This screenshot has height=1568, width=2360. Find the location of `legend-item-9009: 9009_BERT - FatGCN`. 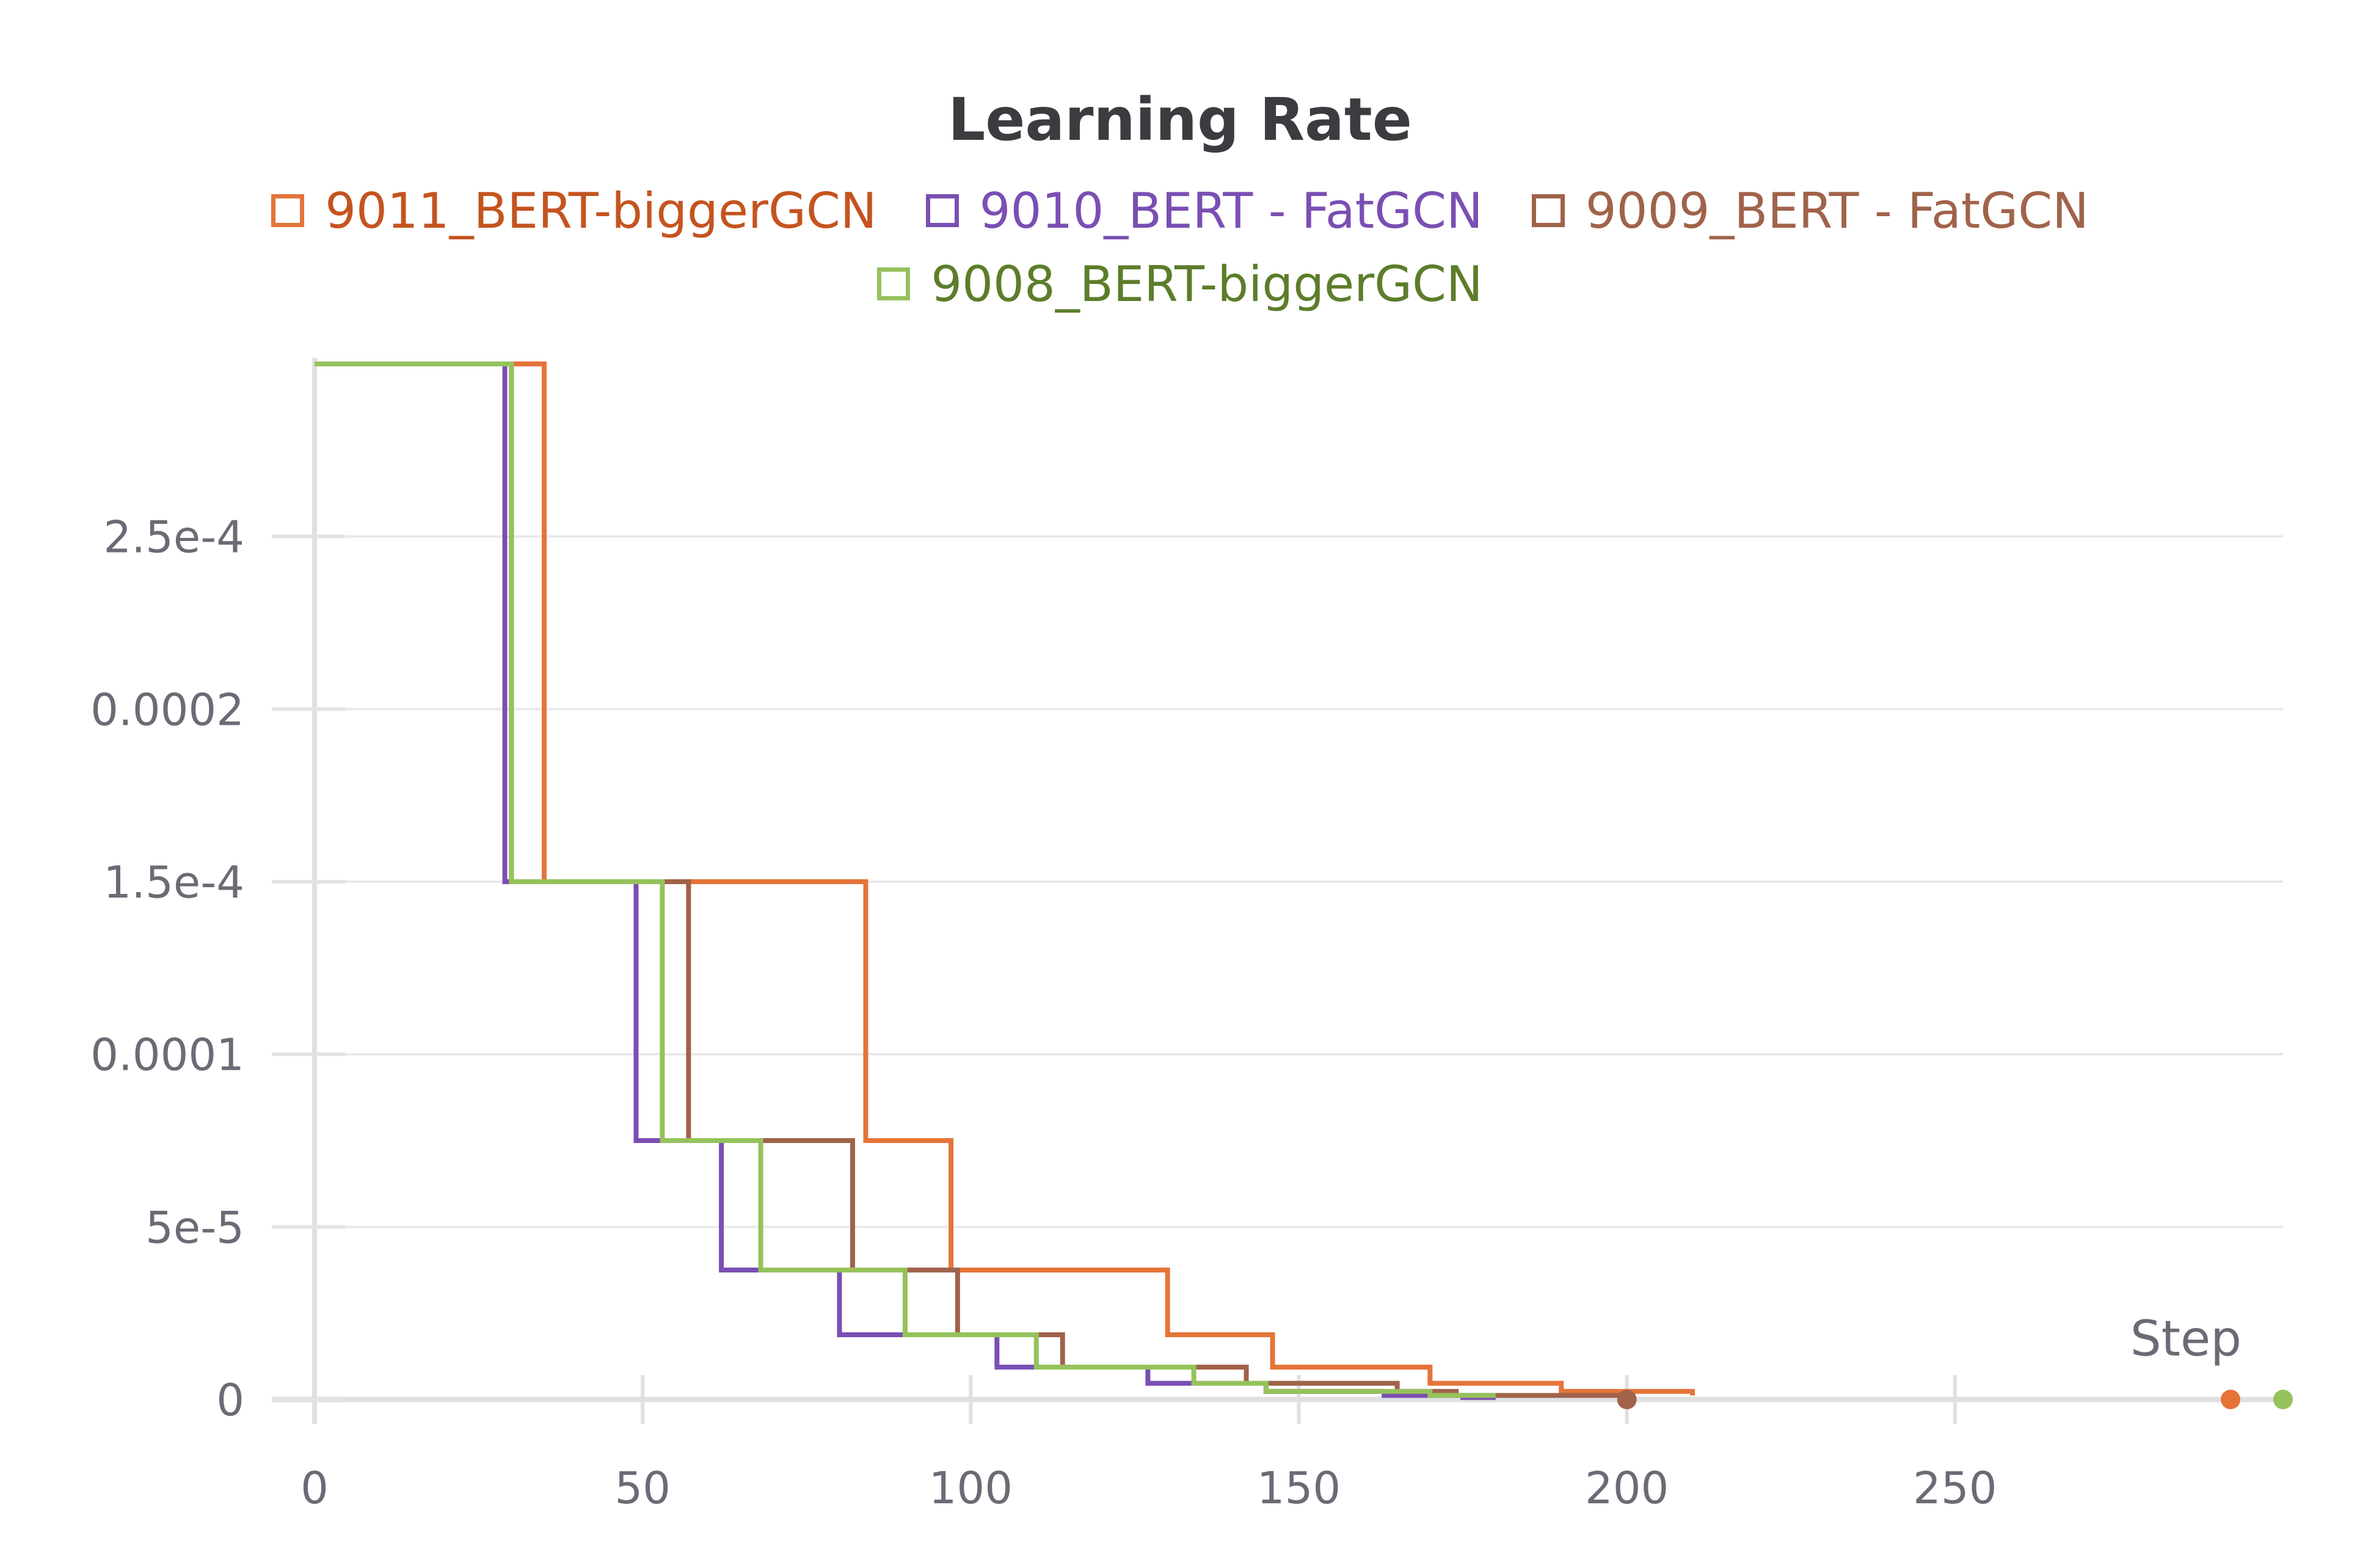

legend-item-9009: 9009_BERT - FatGCN is located at coordinates (1810, 210).